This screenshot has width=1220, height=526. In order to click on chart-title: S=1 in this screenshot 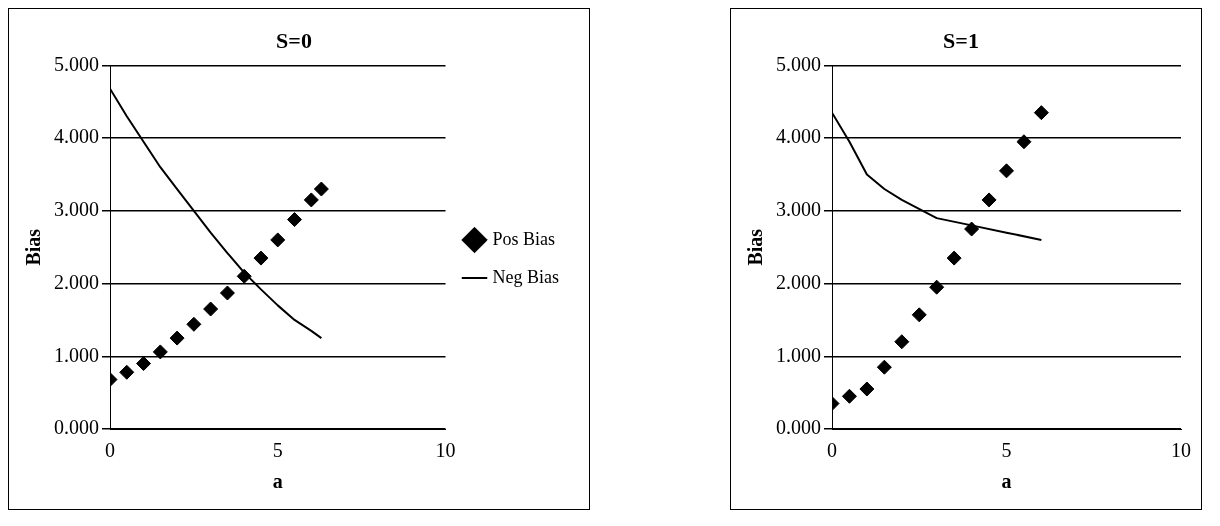, I will do `click(961, 40)`.